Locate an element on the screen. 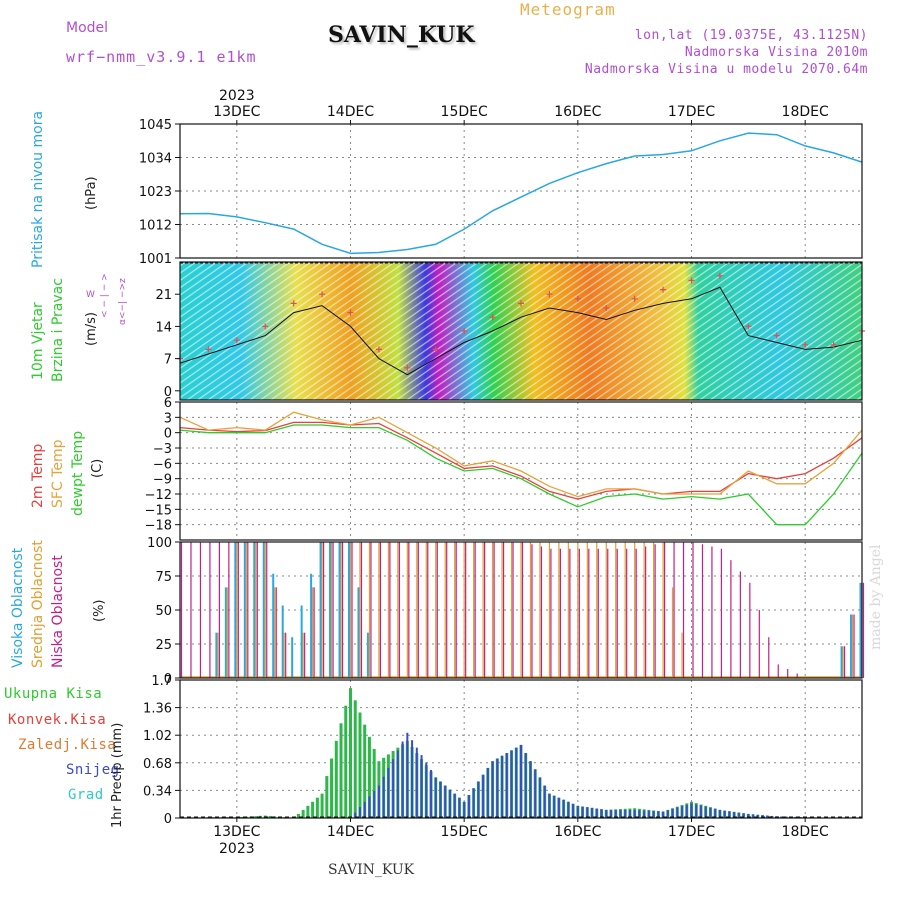 This screenshot has height=900, width=900. temp-2m-line is located at coordinates (521, 460).